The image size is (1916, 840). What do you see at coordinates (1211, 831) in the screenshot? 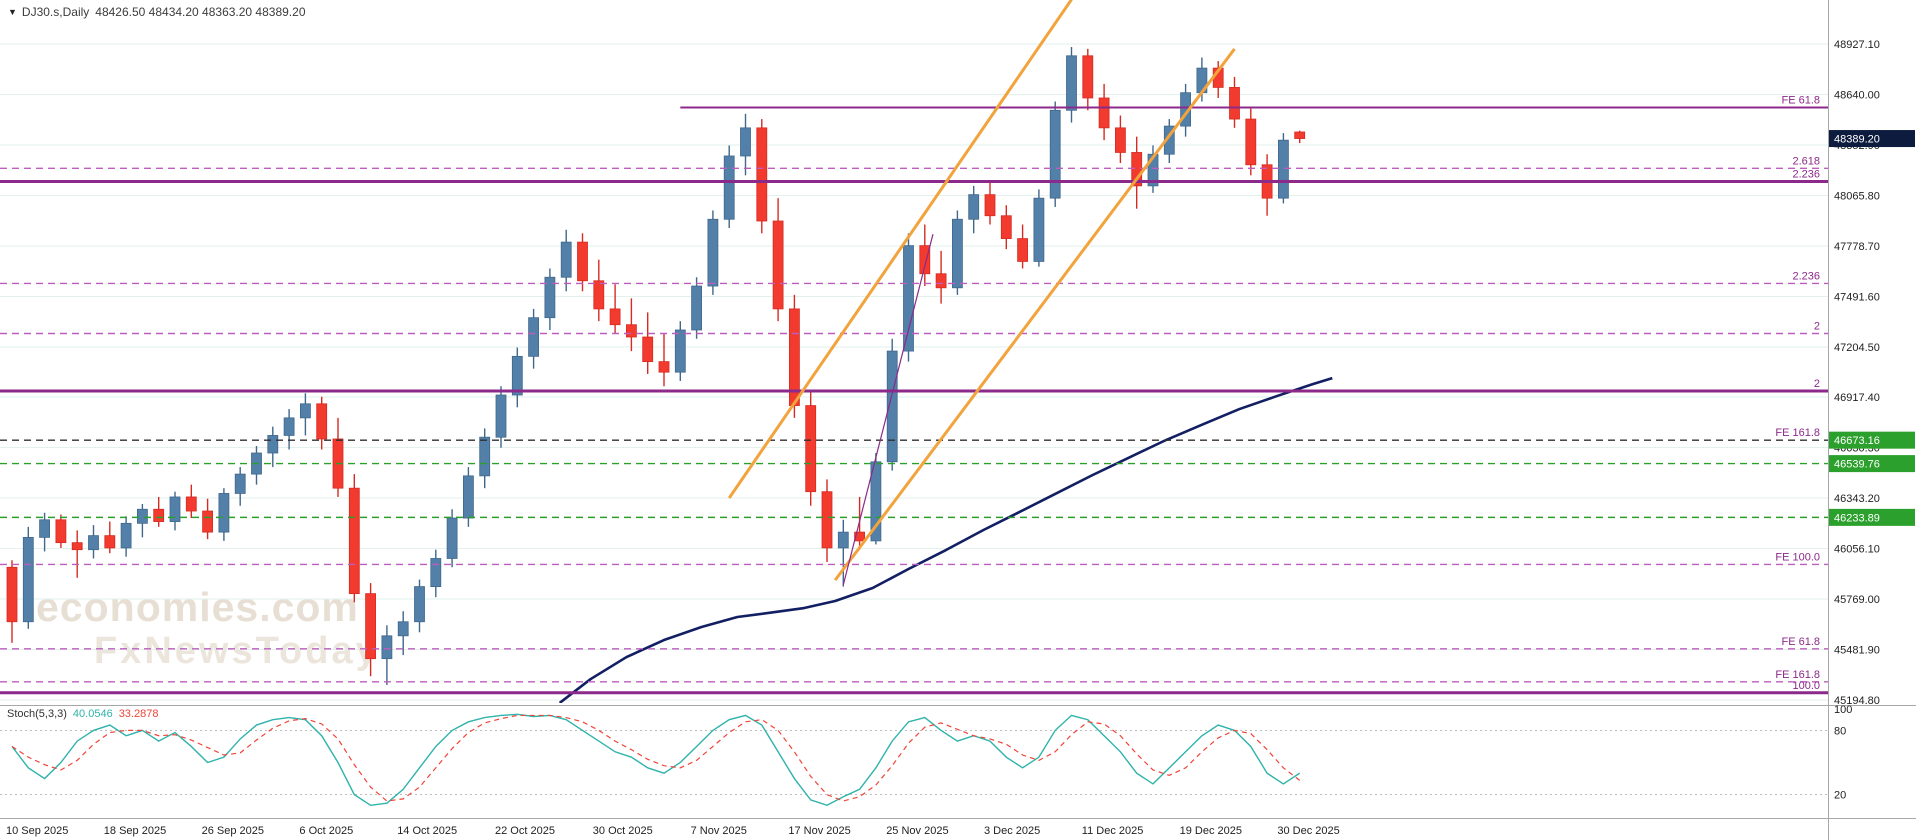
I see `date-label: 19 Dec 2025` at bounding box center [1211, 831].